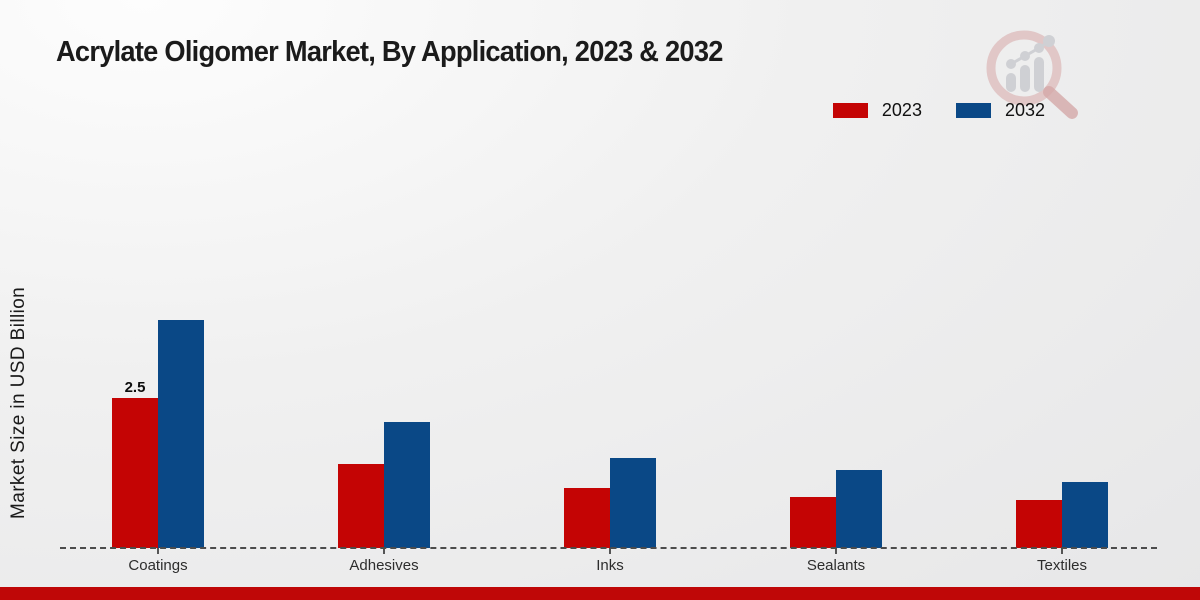  What do you see at coordinates (361, 506) in the screenshot?
I see `bar-2023-adhesives` at bounding box center [361, 506].